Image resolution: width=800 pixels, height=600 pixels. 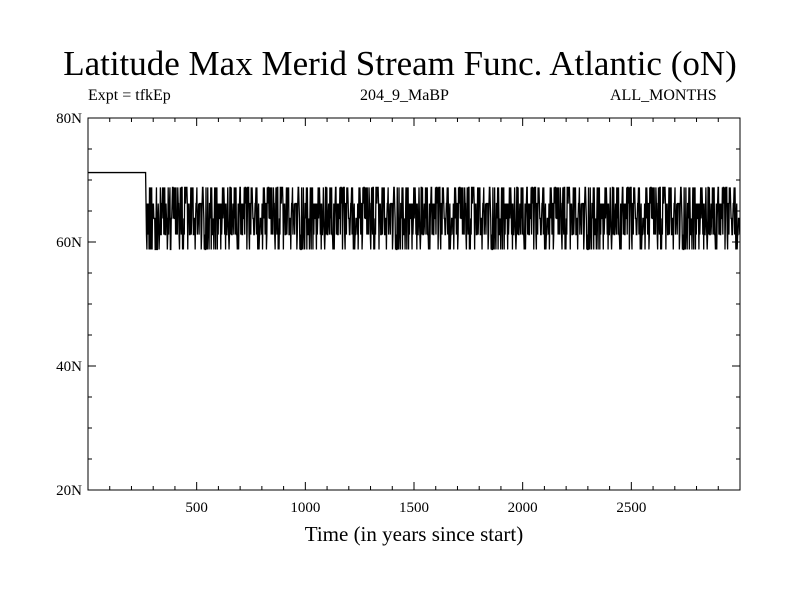 What do you see at coordinates (69, 367) in the screenshot?
I see `y-tick-label: 40N` at bounding box center [69, 367].